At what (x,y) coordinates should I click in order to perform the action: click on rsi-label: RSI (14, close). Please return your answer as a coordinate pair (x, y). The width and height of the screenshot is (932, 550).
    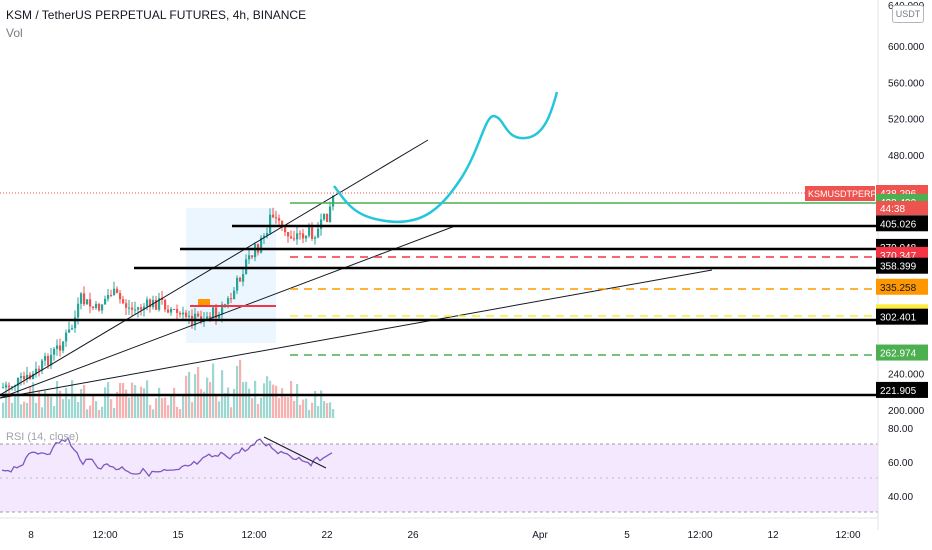
    Looking at the image, I should click on (42, 437).